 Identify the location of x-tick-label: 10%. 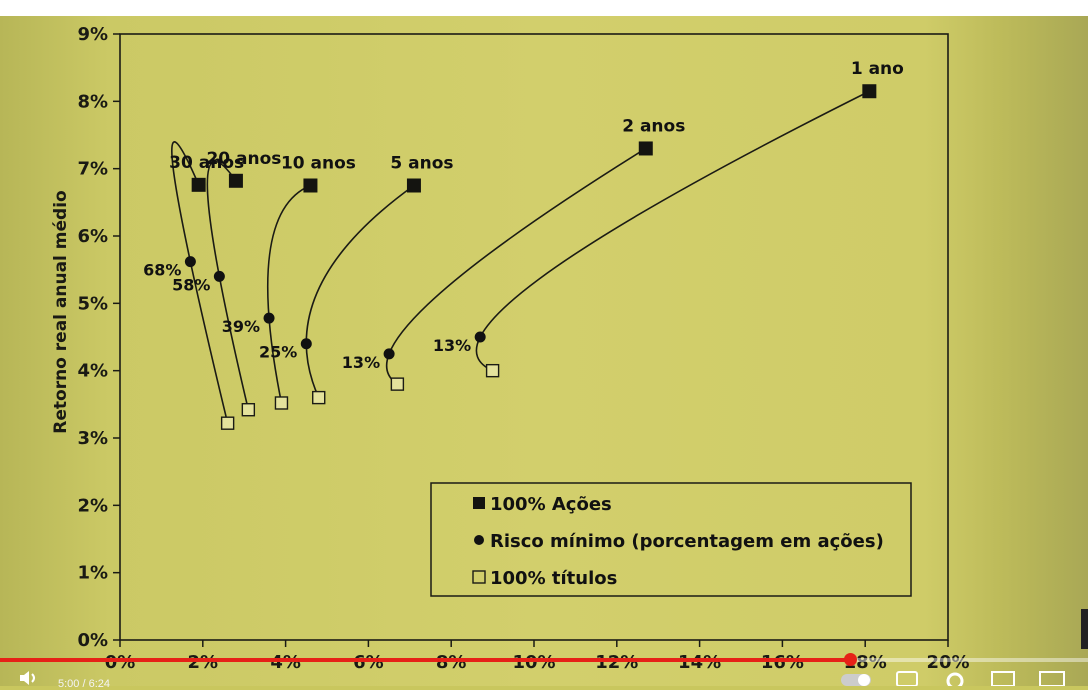
(533, 662).